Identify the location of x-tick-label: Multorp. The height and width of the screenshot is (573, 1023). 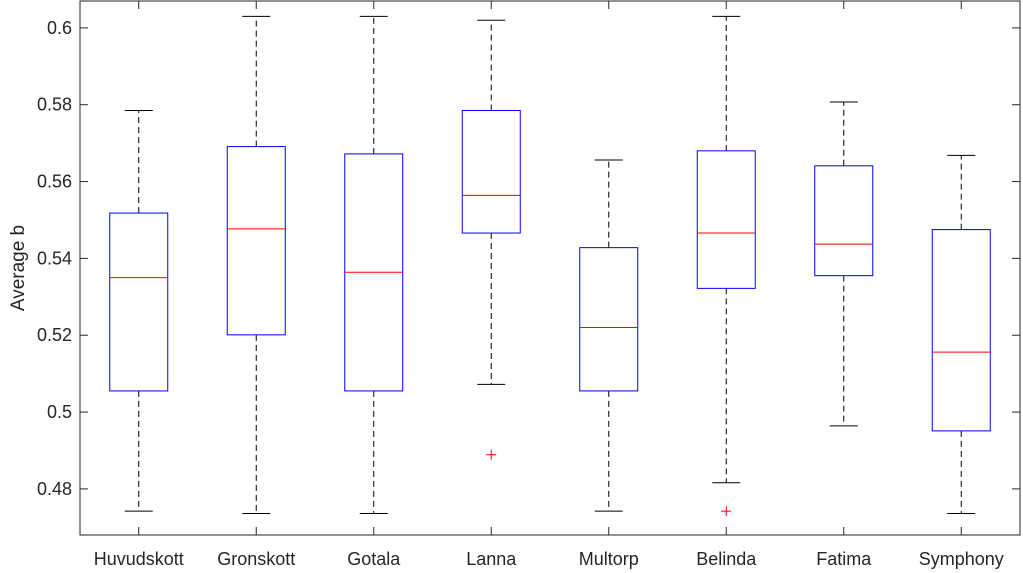
(609, 559).